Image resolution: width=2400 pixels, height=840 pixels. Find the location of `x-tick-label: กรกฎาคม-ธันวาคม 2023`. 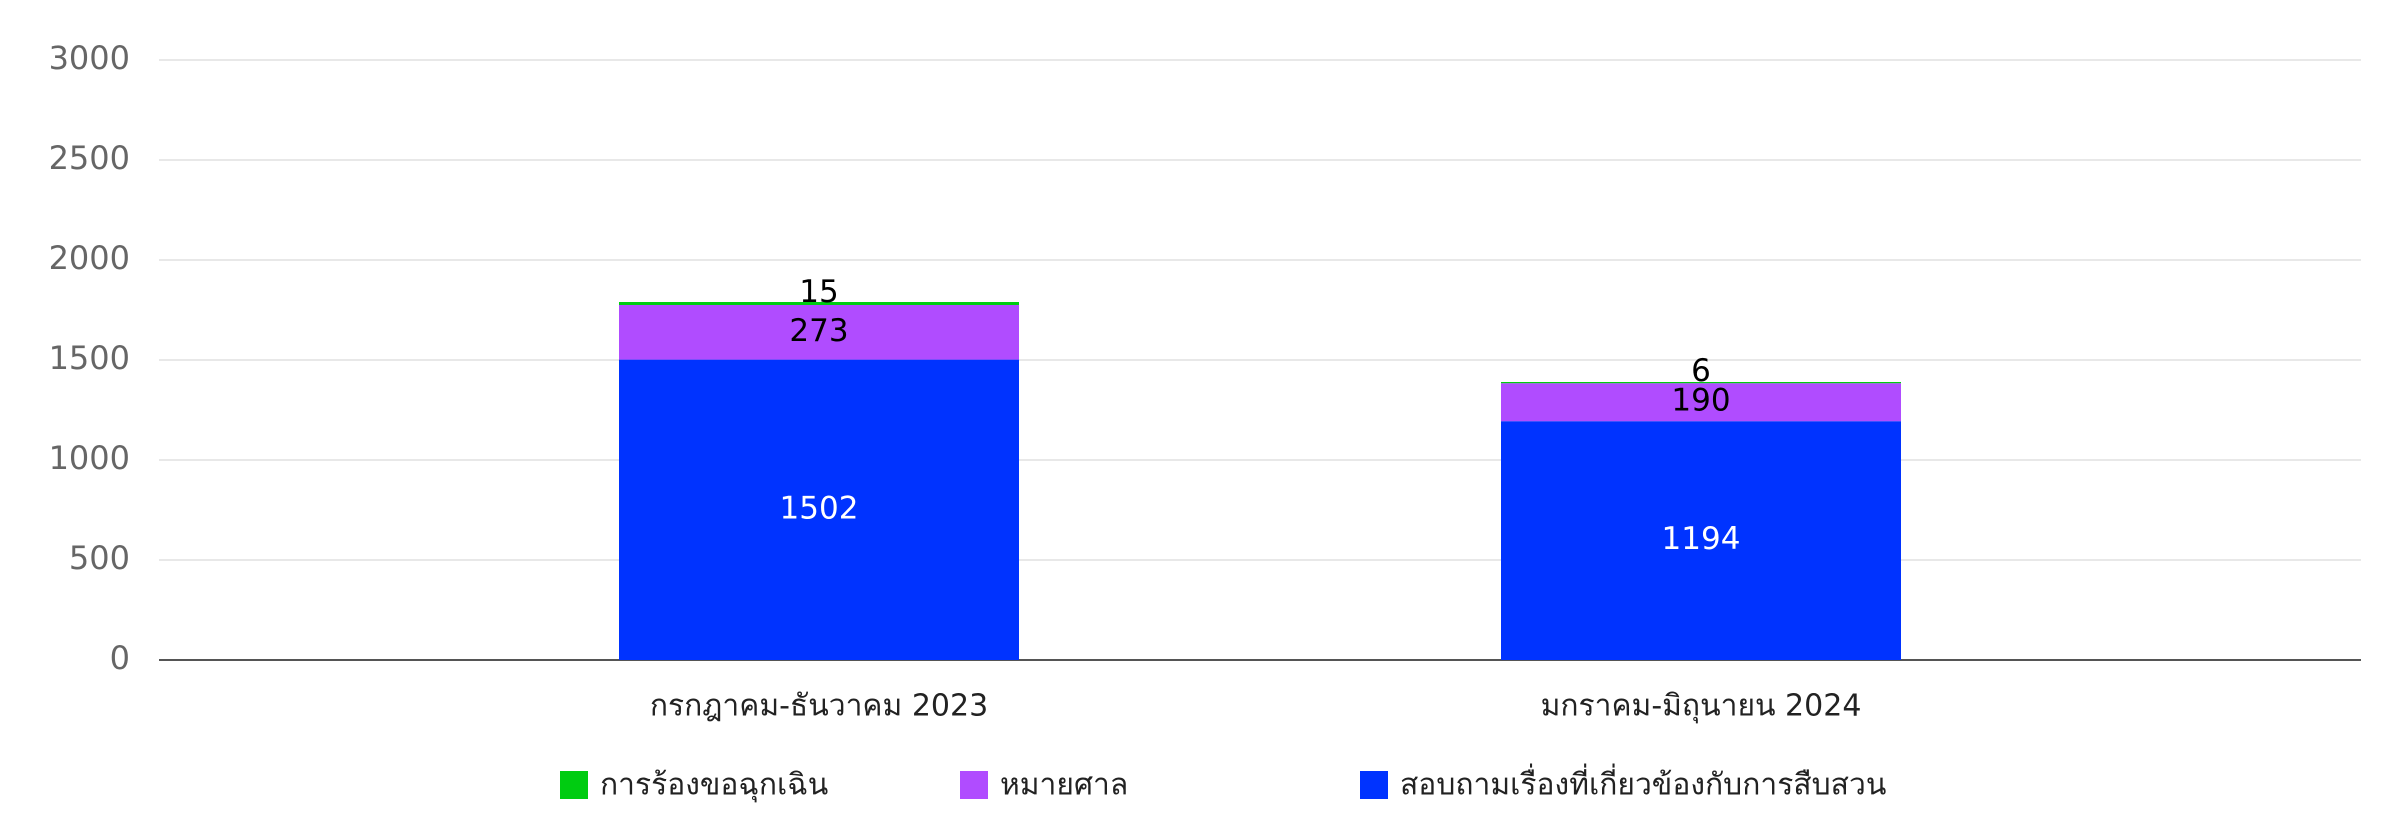

x-tick-label: กรกฎาคม-ธันวาคม 2023 is located at coordinates (819, 706).